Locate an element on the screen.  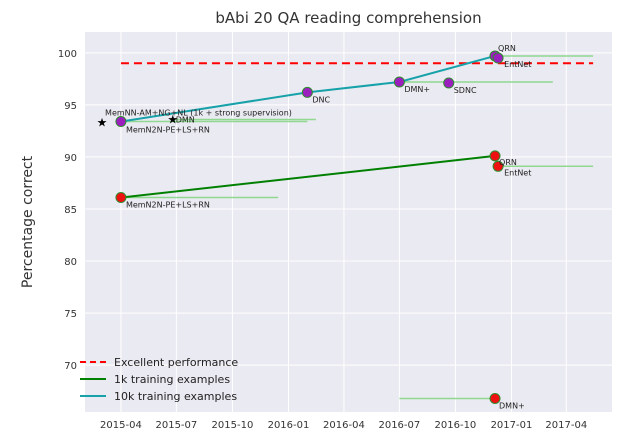
legend-label: 10k training examples is located at coordinates (175, 396).